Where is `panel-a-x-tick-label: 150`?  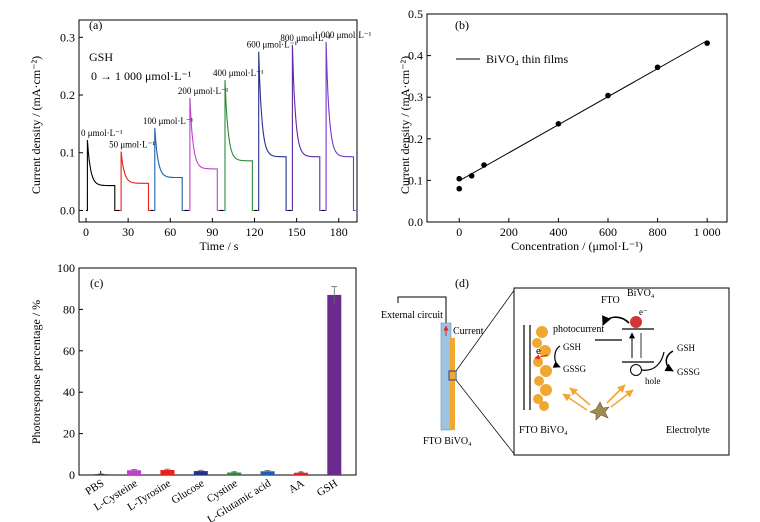 panel-a-x-tick-label: 150 is located at coordinates (297, 232).